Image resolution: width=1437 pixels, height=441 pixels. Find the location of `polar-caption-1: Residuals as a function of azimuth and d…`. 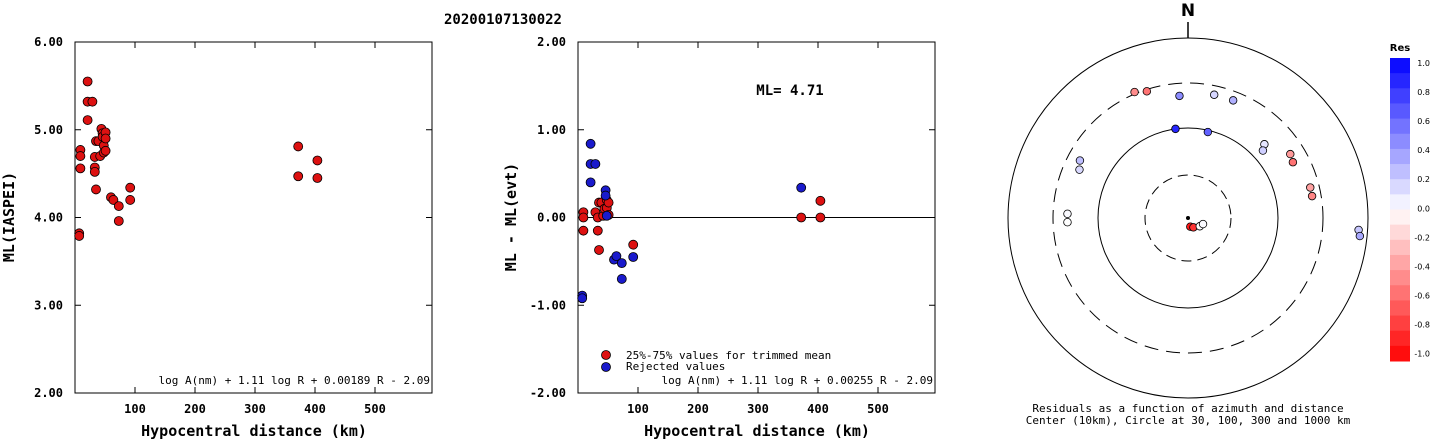

polar-caption-1: Residuals as a function of azimuth and d… is located at coordinates (1187, 408).